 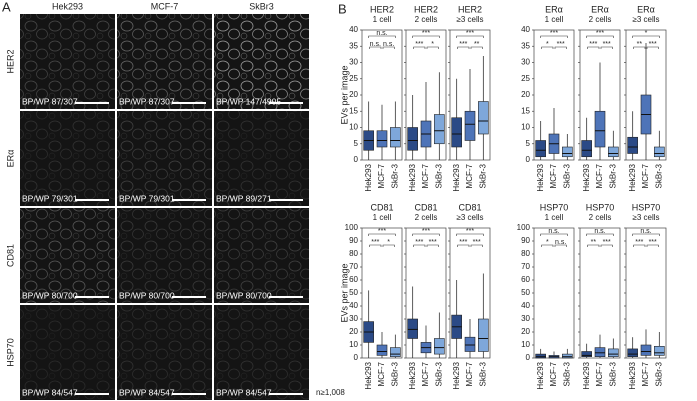 What do you see at coordinates (554, 217) in the screenshot?
I see `chart-subtitle: 1 cell` at bounding box center [554, 217].